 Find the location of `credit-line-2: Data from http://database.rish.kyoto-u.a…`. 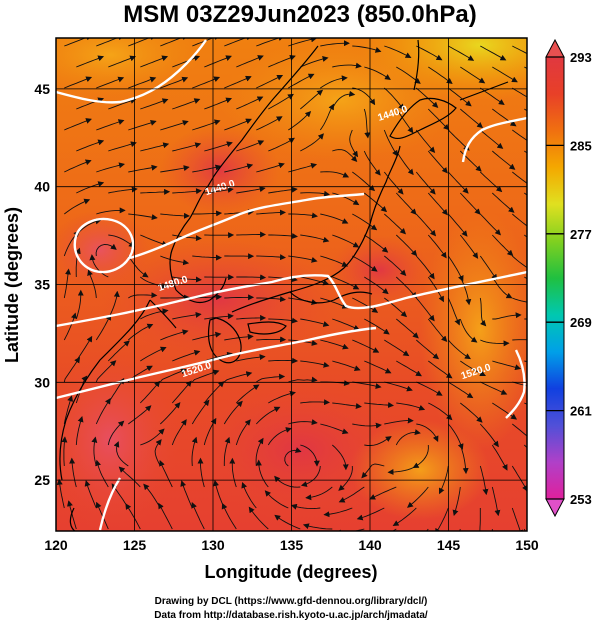

credit-line-2: Data from http://database.rish.kyoto-u.a… is located at coordinates (291, 615).